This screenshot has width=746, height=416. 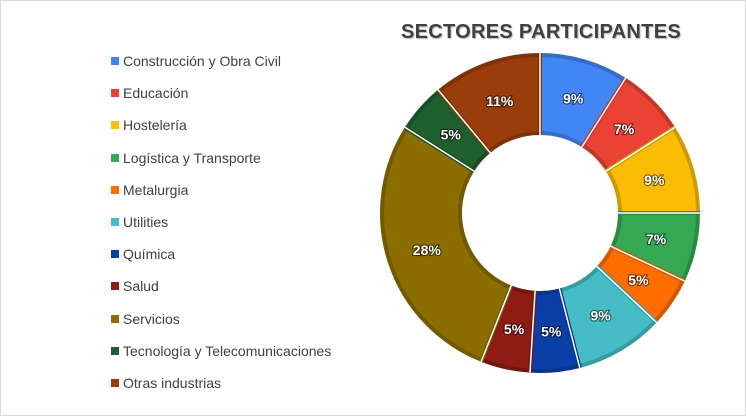 What do you see at coordinates (227, 350) in the screenshot?
I see `legend-label: Tecnología y Telecomunicaciones` at bounding box center [227, 350].